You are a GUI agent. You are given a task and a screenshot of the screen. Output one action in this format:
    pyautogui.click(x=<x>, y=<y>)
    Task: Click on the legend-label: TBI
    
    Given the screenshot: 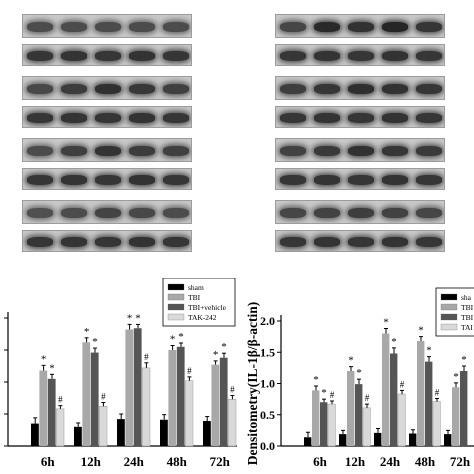 What is the action you would take?
    pyautogui.click(x=467, y=317)
    